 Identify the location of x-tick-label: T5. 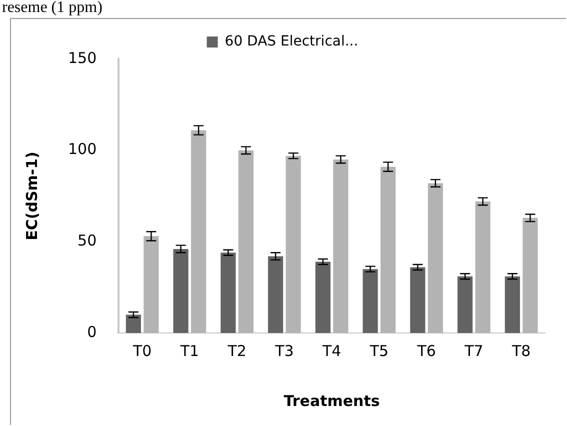
(378, 351).